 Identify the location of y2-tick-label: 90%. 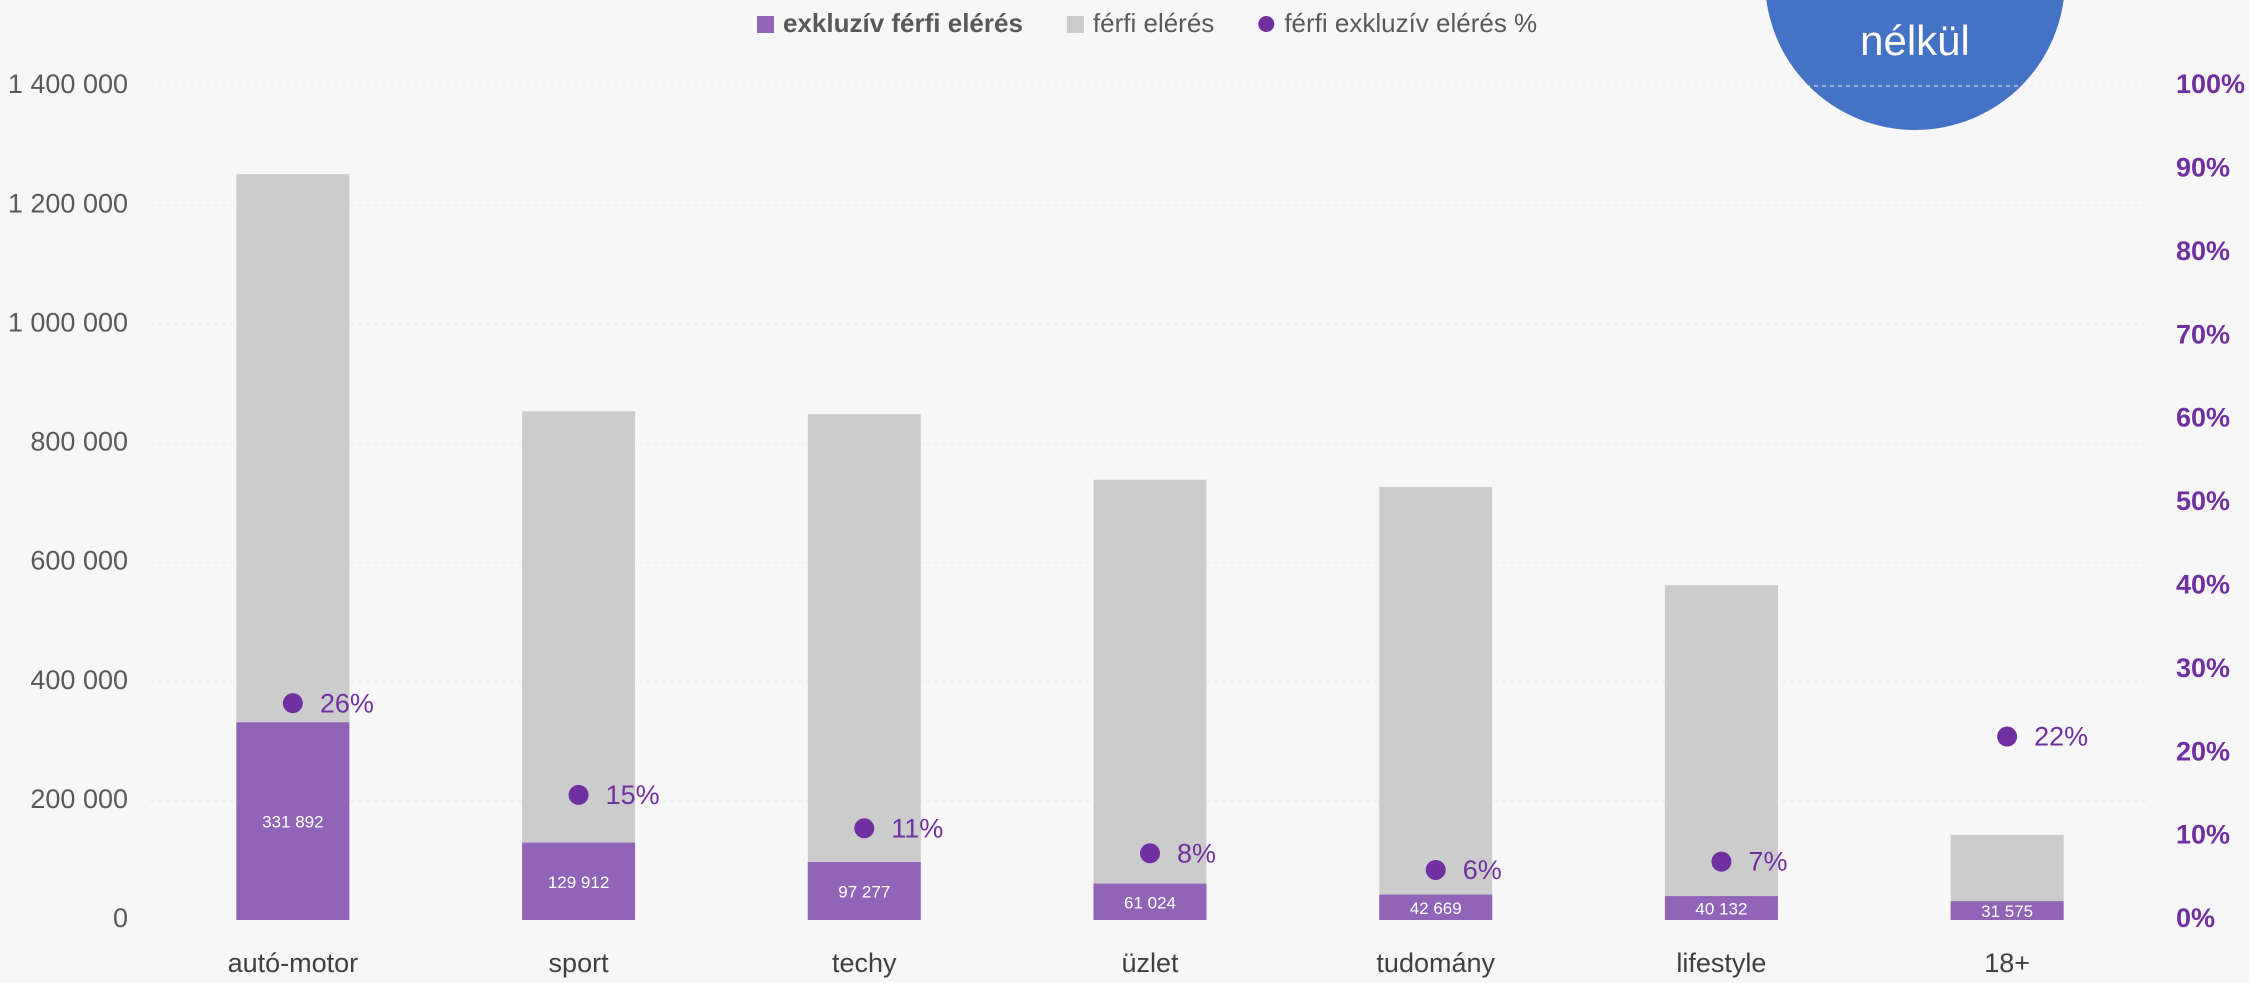
(2203, 168).